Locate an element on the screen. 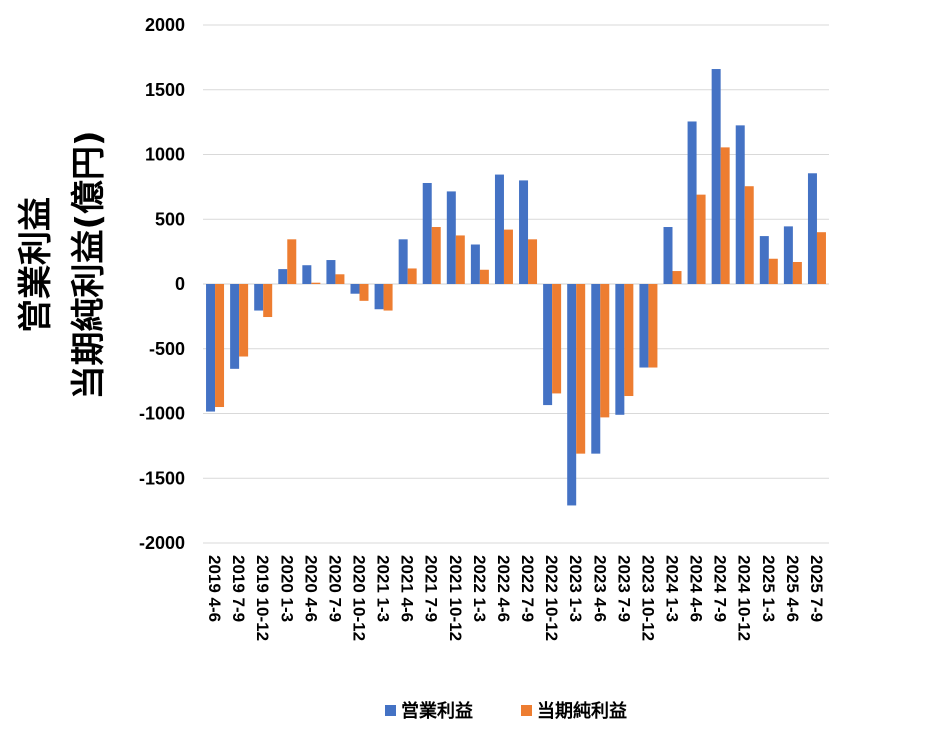 This screenshot has width=925, height=742. y-tick-label: 500 is located at coordinates (170, 219).